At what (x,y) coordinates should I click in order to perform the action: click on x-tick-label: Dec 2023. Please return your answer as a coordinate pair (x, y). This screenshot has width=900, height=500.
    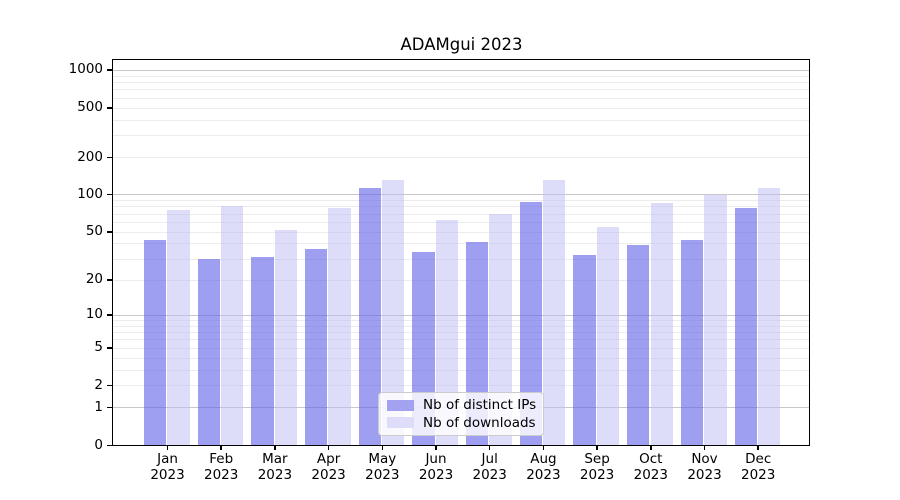
    Looking at the image, I should click on (758, 467).